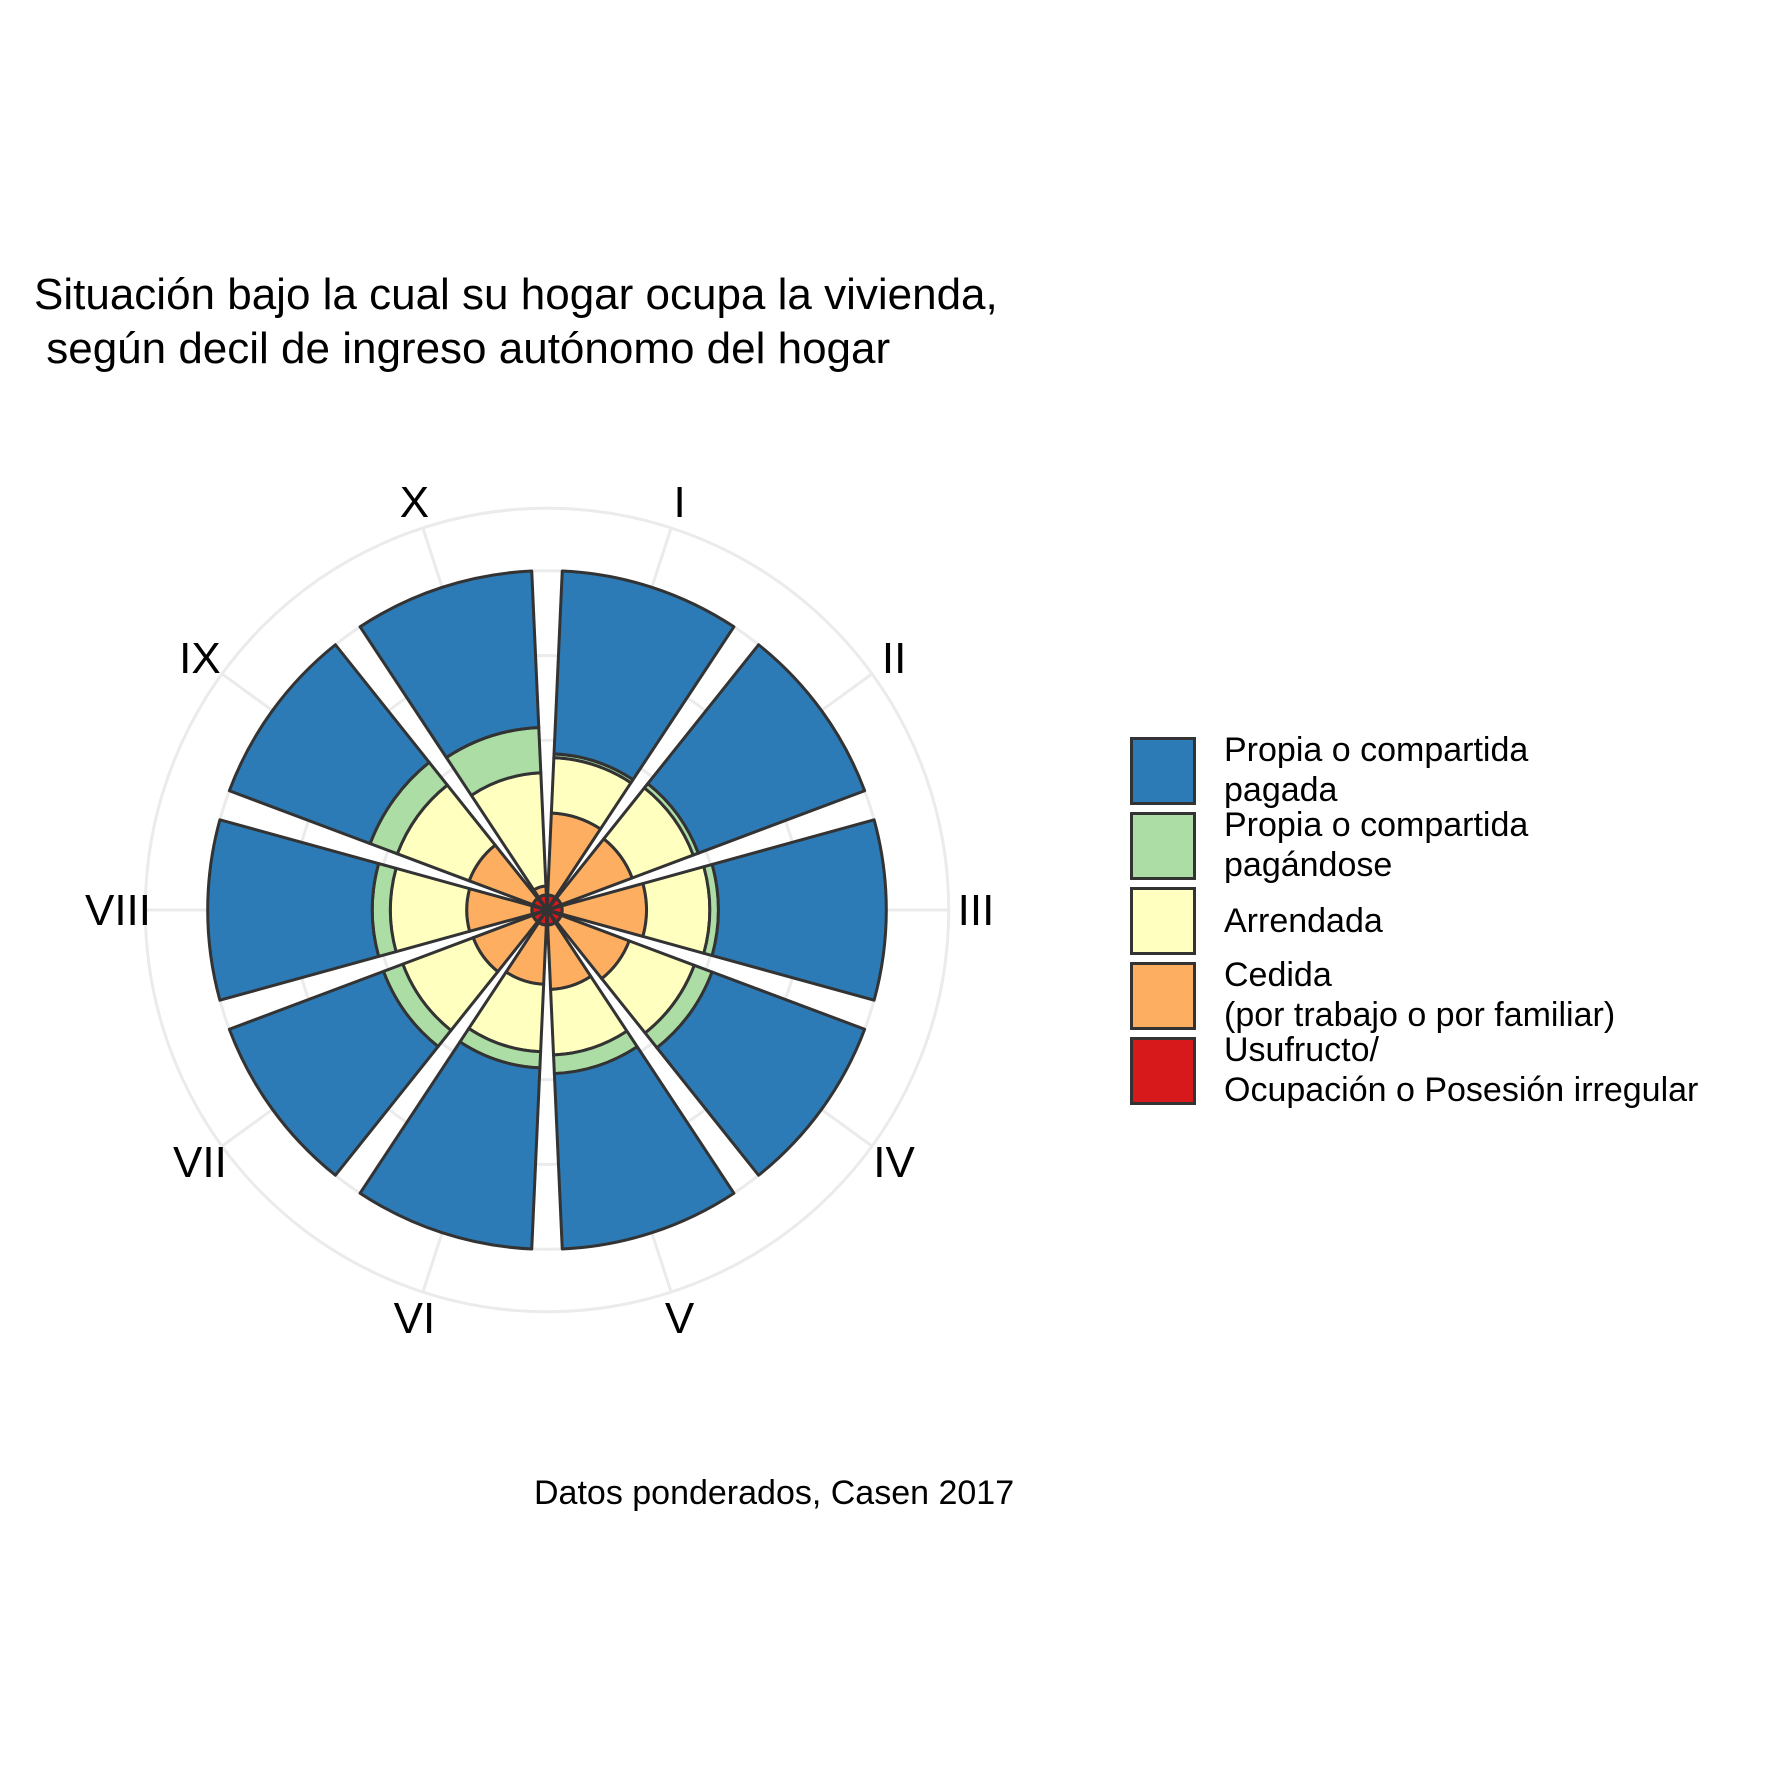 The image size is (1771, 1771). I want to click on decile-label: VII, so click(200, 1162).